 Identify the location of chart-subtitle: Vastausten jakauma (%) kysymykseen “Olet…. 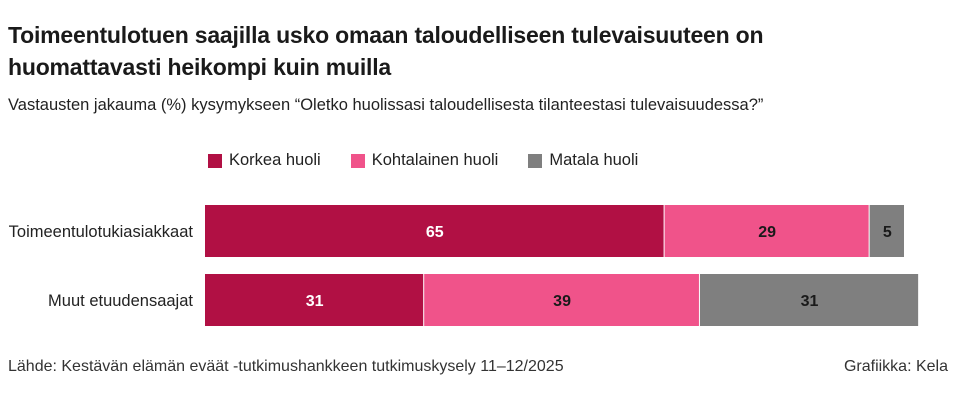
(386, 105).